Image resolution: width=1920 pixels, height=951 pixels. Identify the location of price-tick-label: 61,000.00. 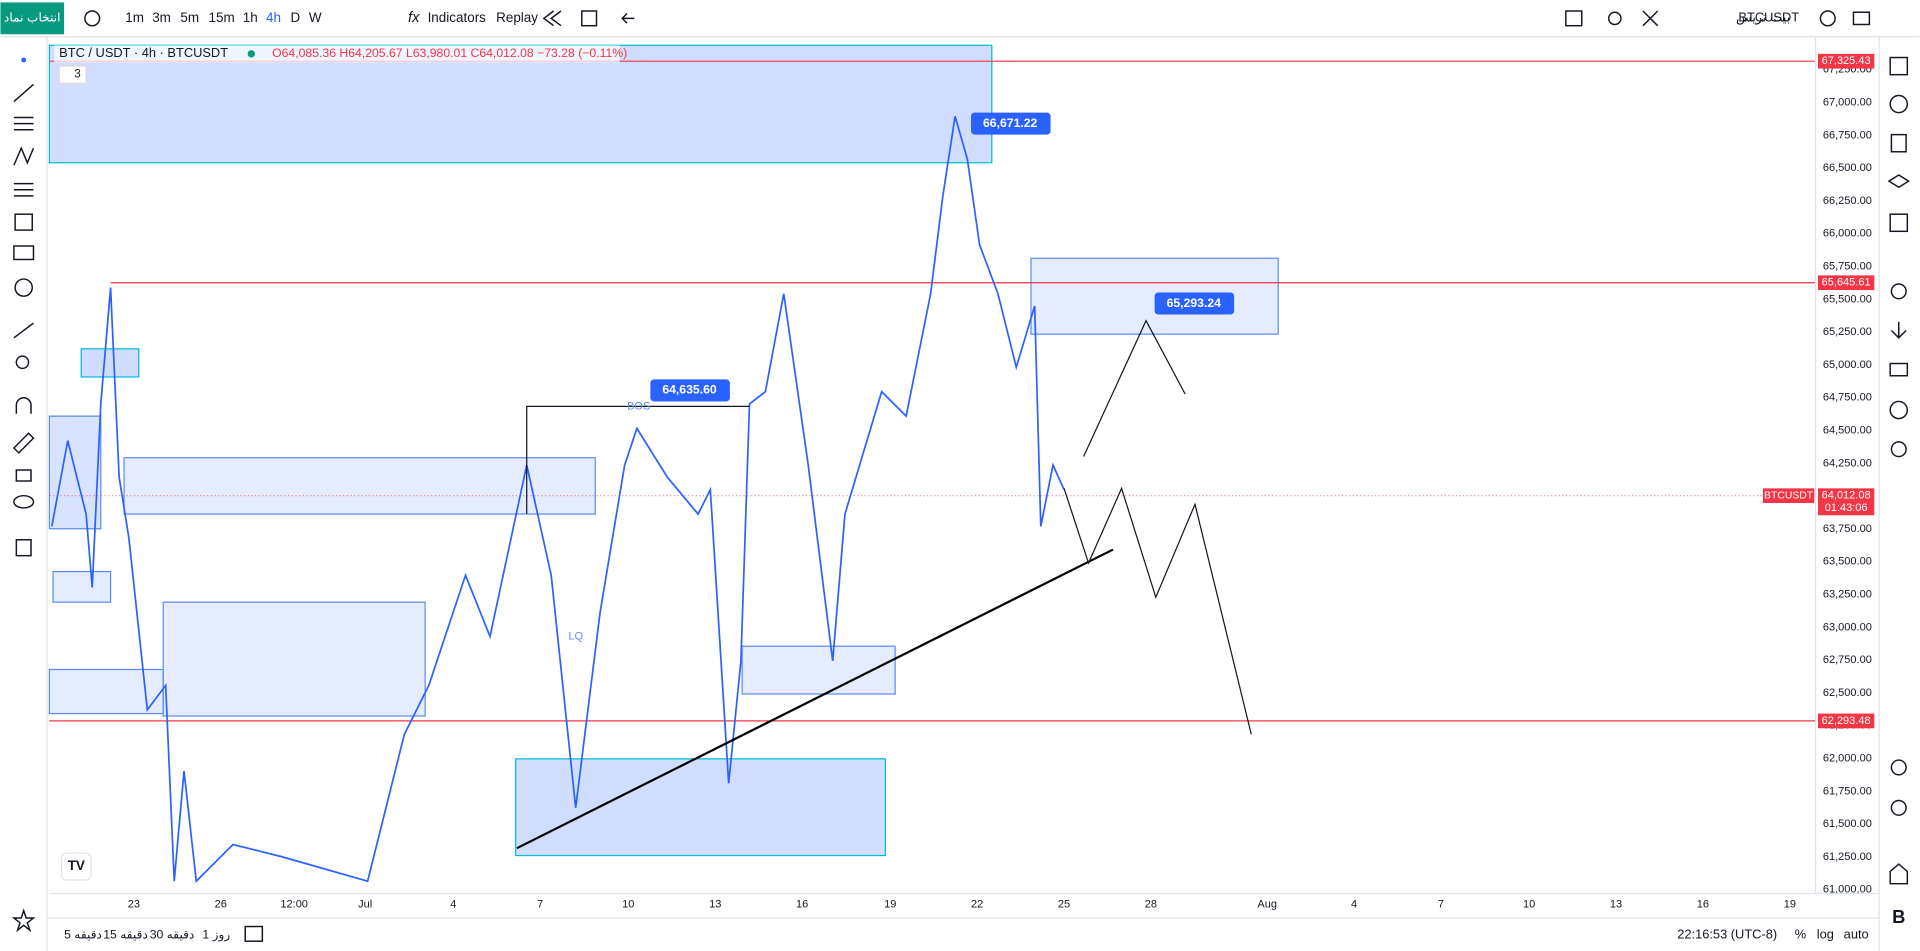
(1847, 890).